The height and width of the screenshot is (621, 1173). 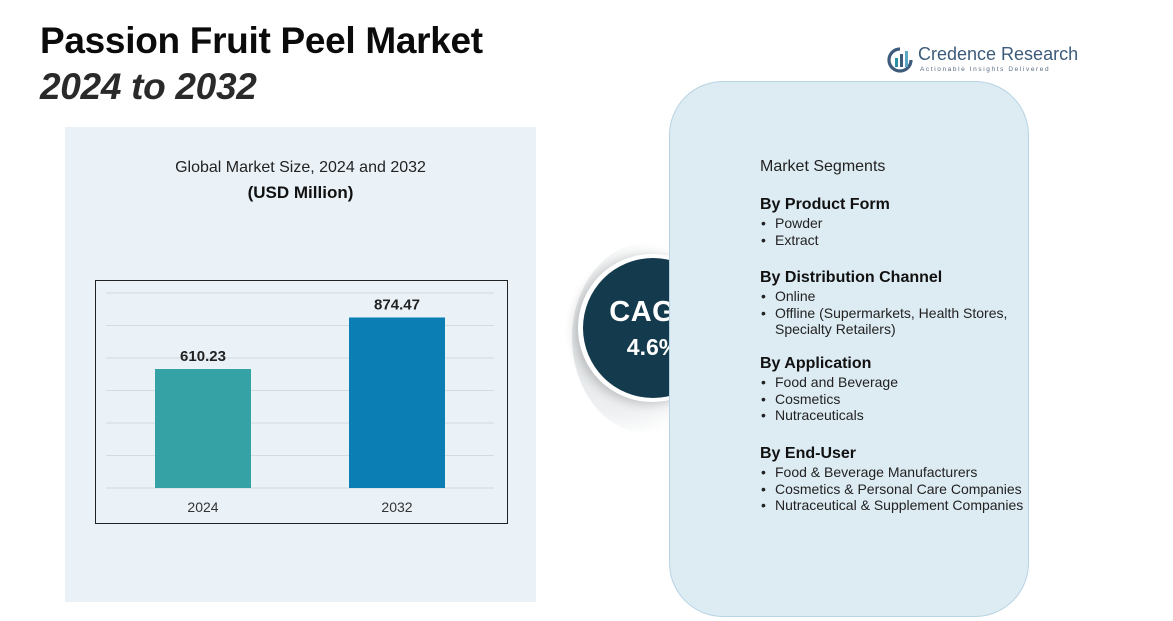 I want to click on credence-logo-icon, so click(x=900, y=60).